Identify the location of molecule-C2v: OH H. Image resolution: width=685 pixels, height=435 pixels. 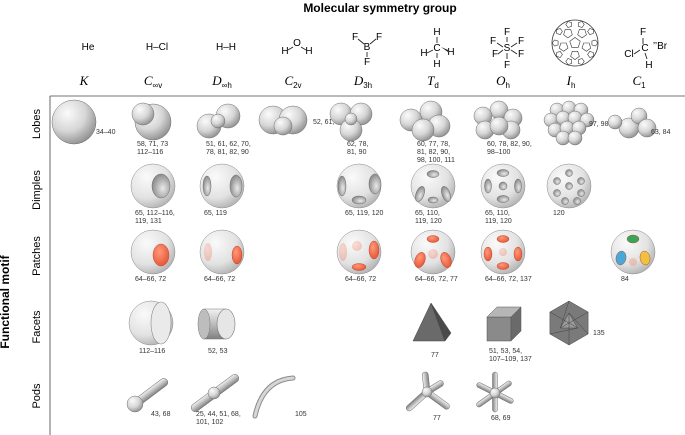
(296, 47).